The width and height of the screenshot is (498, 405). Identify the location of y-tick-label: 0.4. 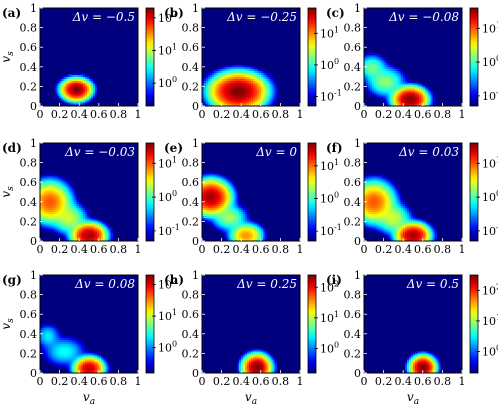
(353, 67).